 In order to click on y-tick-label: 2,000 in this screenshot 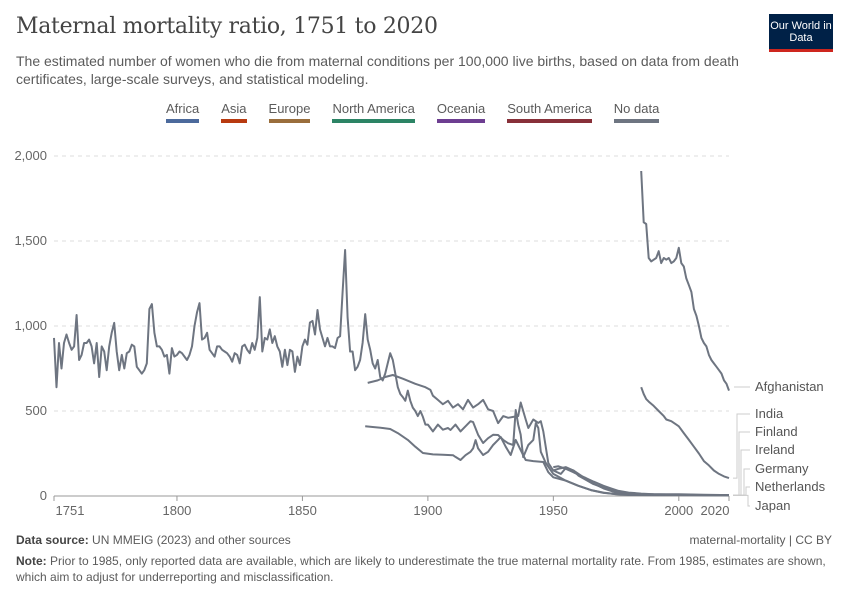, I will do `click(30, 155)`.